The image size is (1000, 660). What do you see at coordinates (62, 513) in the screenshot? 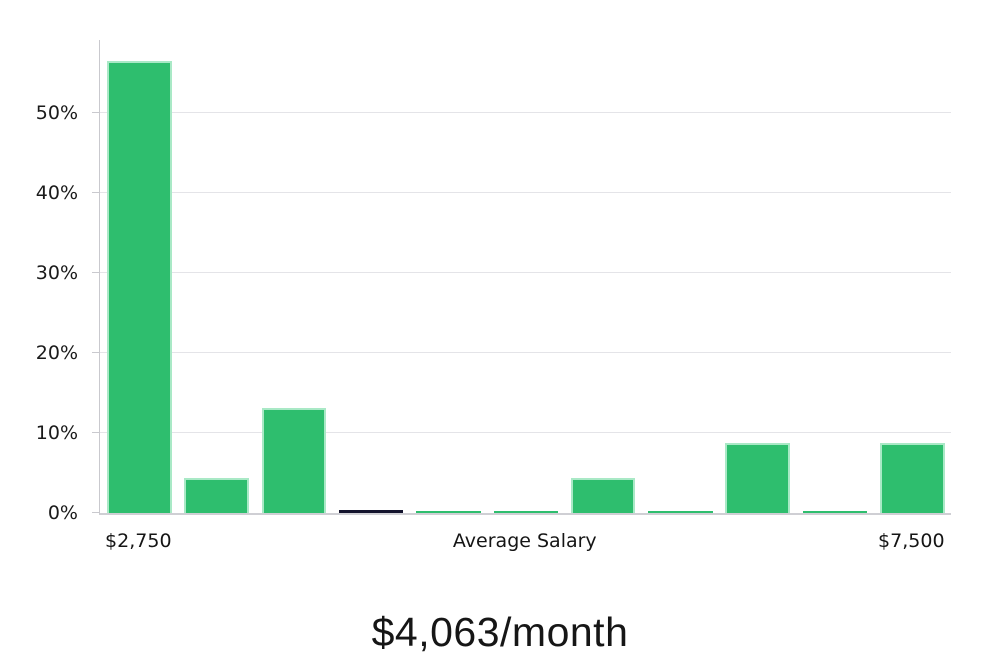
I see `y-axis-label-0%: 0%` at bounding box center [62, 513].